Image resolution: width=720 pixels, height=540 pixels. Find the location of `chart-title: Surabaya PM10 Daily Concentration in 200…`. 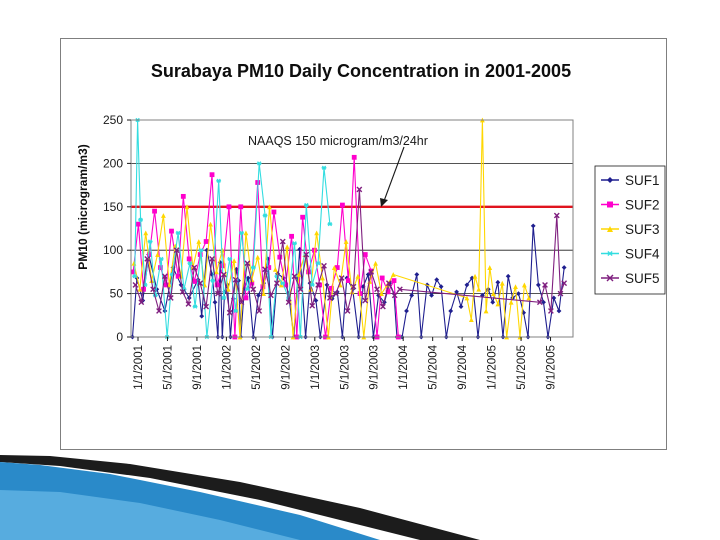

chart-title: Surabaya PM10 Daily Concentration in 200… is located at coordinates (361, 71).